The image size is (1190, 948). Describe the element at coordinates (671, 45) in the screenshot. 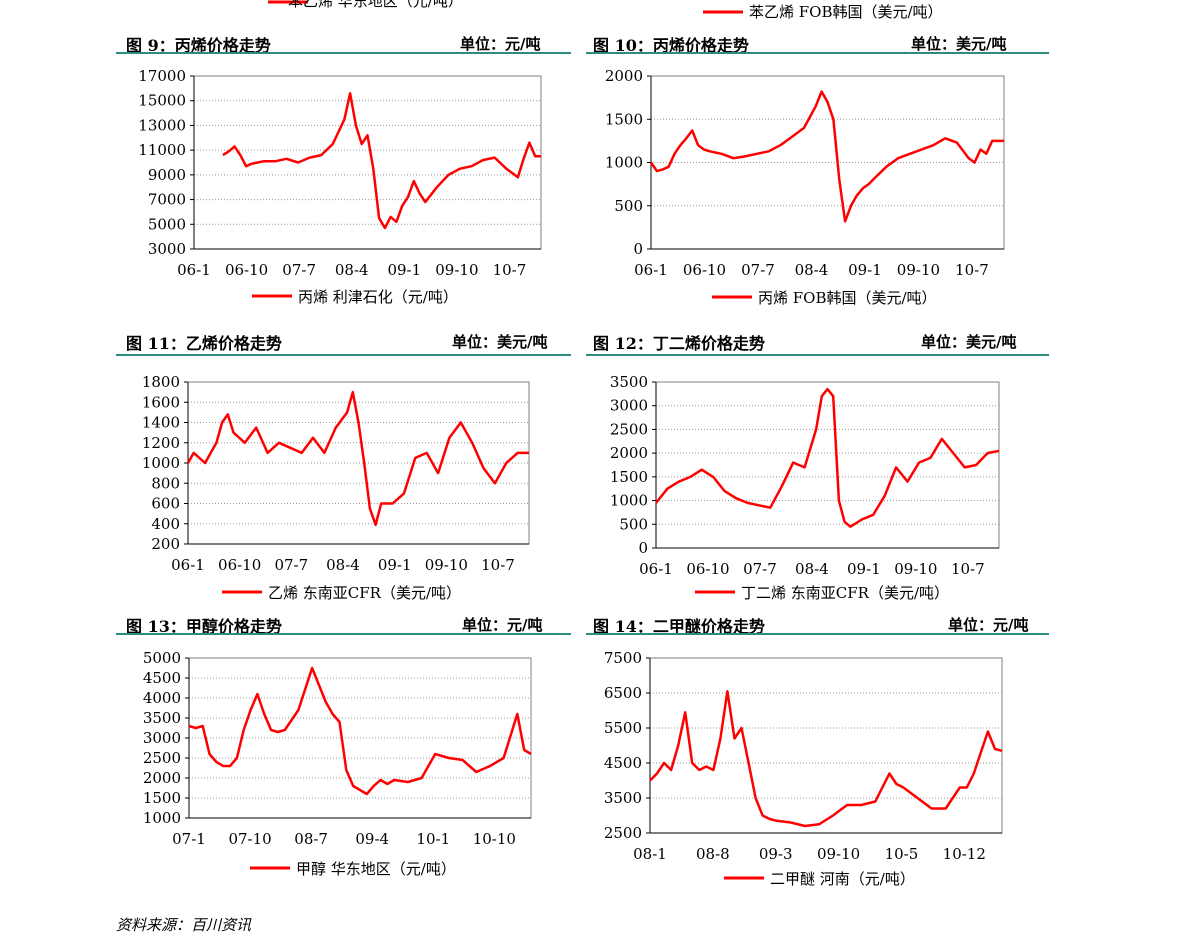

I see `panel-title-10: 图 10：丙烯价格走势` at that location.